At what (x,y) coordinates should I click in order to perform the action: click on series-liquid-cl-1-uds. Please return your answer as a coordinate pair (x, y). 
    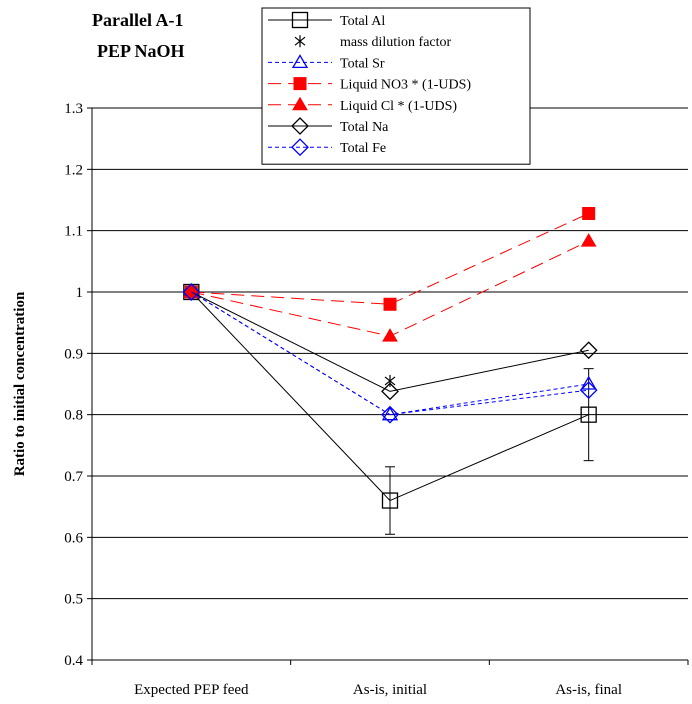
    Looking at the image, I should click on (390, 287).